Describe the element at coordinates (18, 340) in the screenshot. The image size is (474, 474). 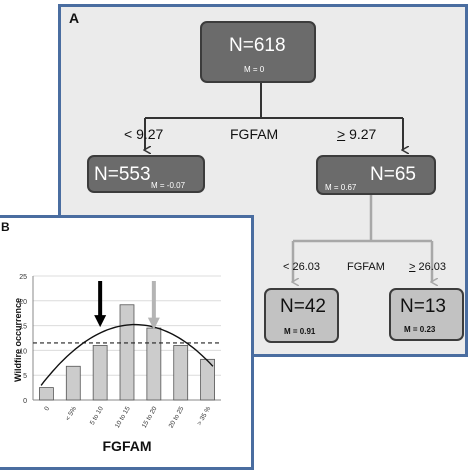
I see `y-axis-title: Wildfire occurrence` at that location.